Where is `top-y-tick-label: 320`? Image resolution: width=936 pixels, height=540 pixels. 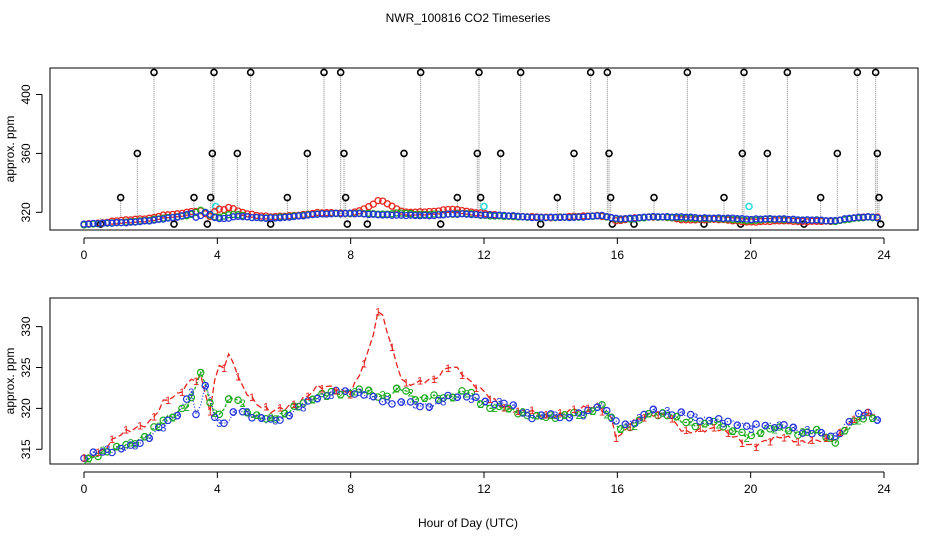
top-y-tick-label: 320 is located at coordinates (26, 212).